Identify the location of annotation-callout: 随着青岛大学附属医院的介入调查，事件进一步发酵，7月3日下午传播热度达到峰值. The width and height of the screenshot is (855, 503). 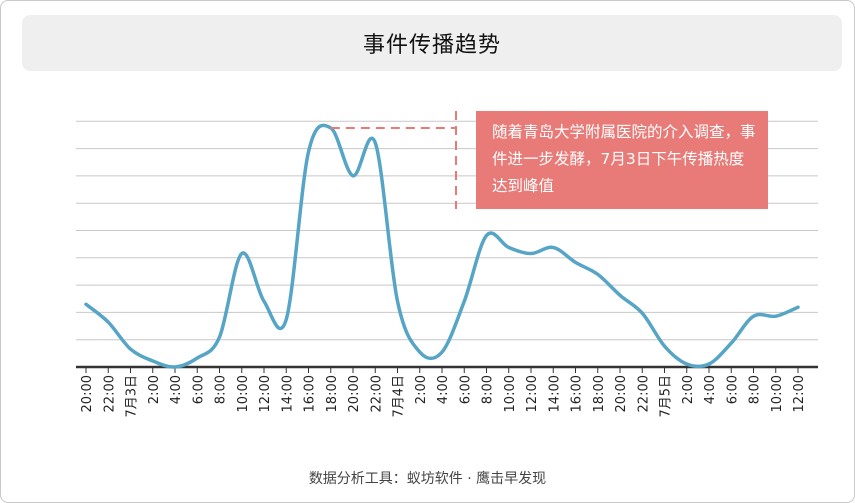
(622, 160).